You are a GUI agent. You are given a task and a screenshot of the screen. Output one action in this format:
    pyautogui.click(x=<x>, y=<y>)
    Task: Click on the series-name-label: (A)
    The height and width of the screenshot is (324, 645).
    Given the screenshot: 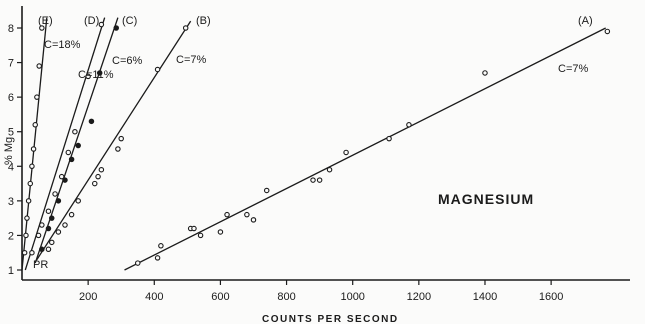 What is the action you would take?
    pyautogui.click(x=585, y=21)
    